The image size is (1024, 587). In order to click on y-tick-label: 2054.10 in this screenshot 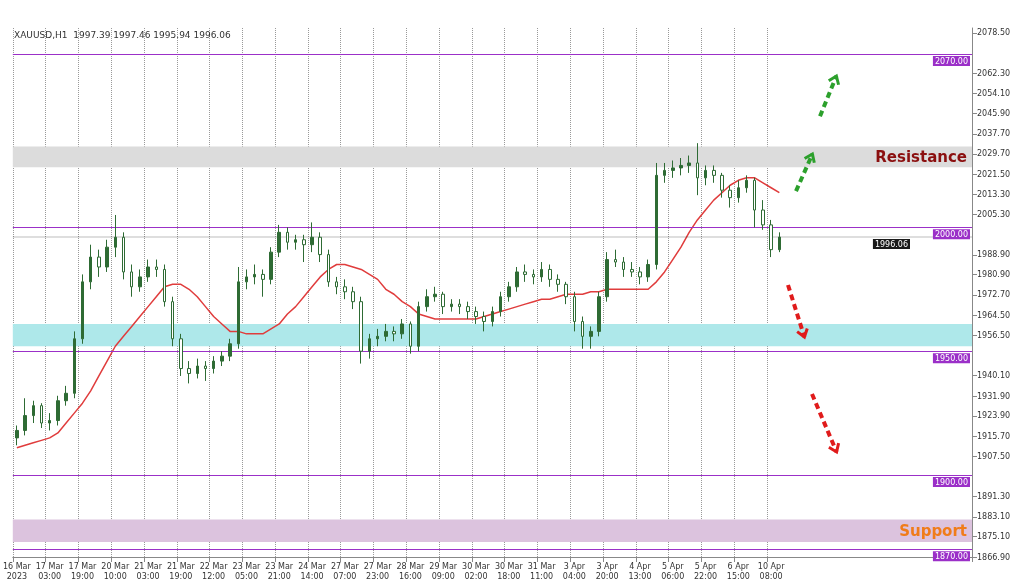, I will do `click(994, 93)`.